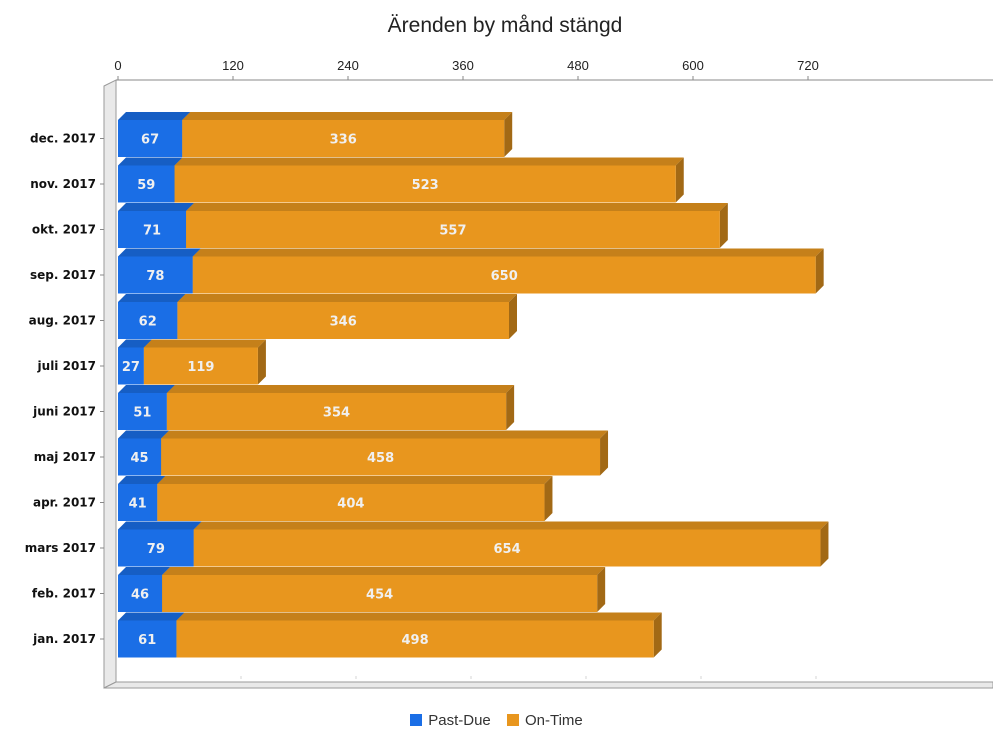 Image resolution: width=993 pixels, height=733 pixels. I want to click on legend-label-on-time: On-Time, so click(553, 720).